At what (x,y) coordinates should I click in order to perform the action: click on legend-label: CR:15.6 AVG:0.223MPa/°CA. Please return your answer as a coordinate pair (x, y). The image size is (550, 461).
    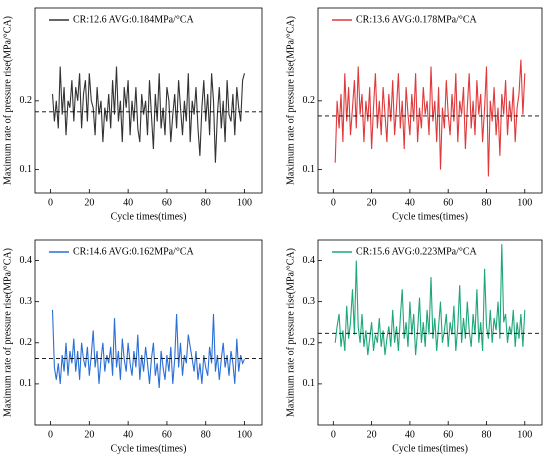
    Looking at the image, I should click on (417, 251).